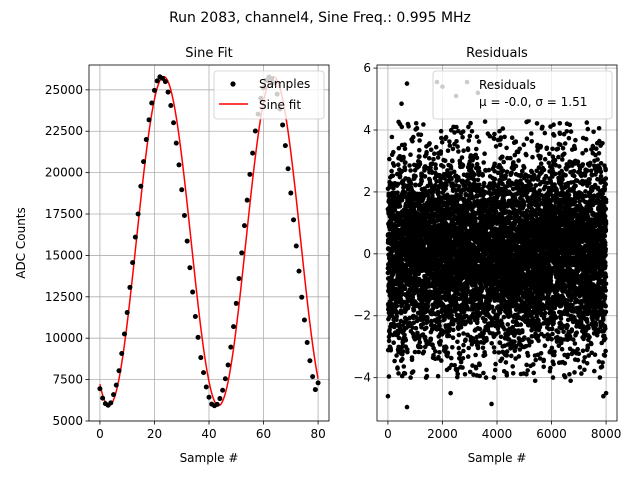 The image size is (640, 480). What do you see at coordinates (209, 458) in the screenshot?
I see `sine-fit-xlabel: Sample #` at bounding box center [209, 458].